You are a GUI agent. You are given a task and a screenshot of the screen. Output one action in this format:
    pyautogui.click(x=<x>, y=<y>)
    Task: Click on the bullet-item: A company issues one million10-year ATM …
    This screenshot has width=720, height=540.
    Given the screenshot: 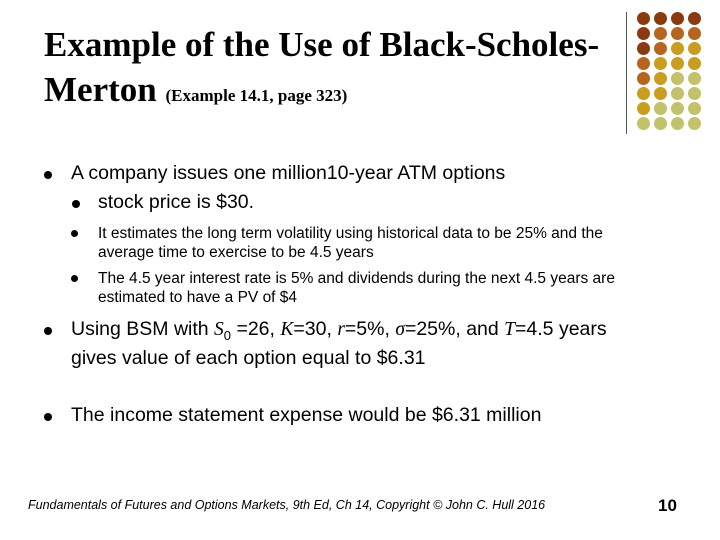 What is the action you would take?
    pyautogui.click(x=288, y=173)
    